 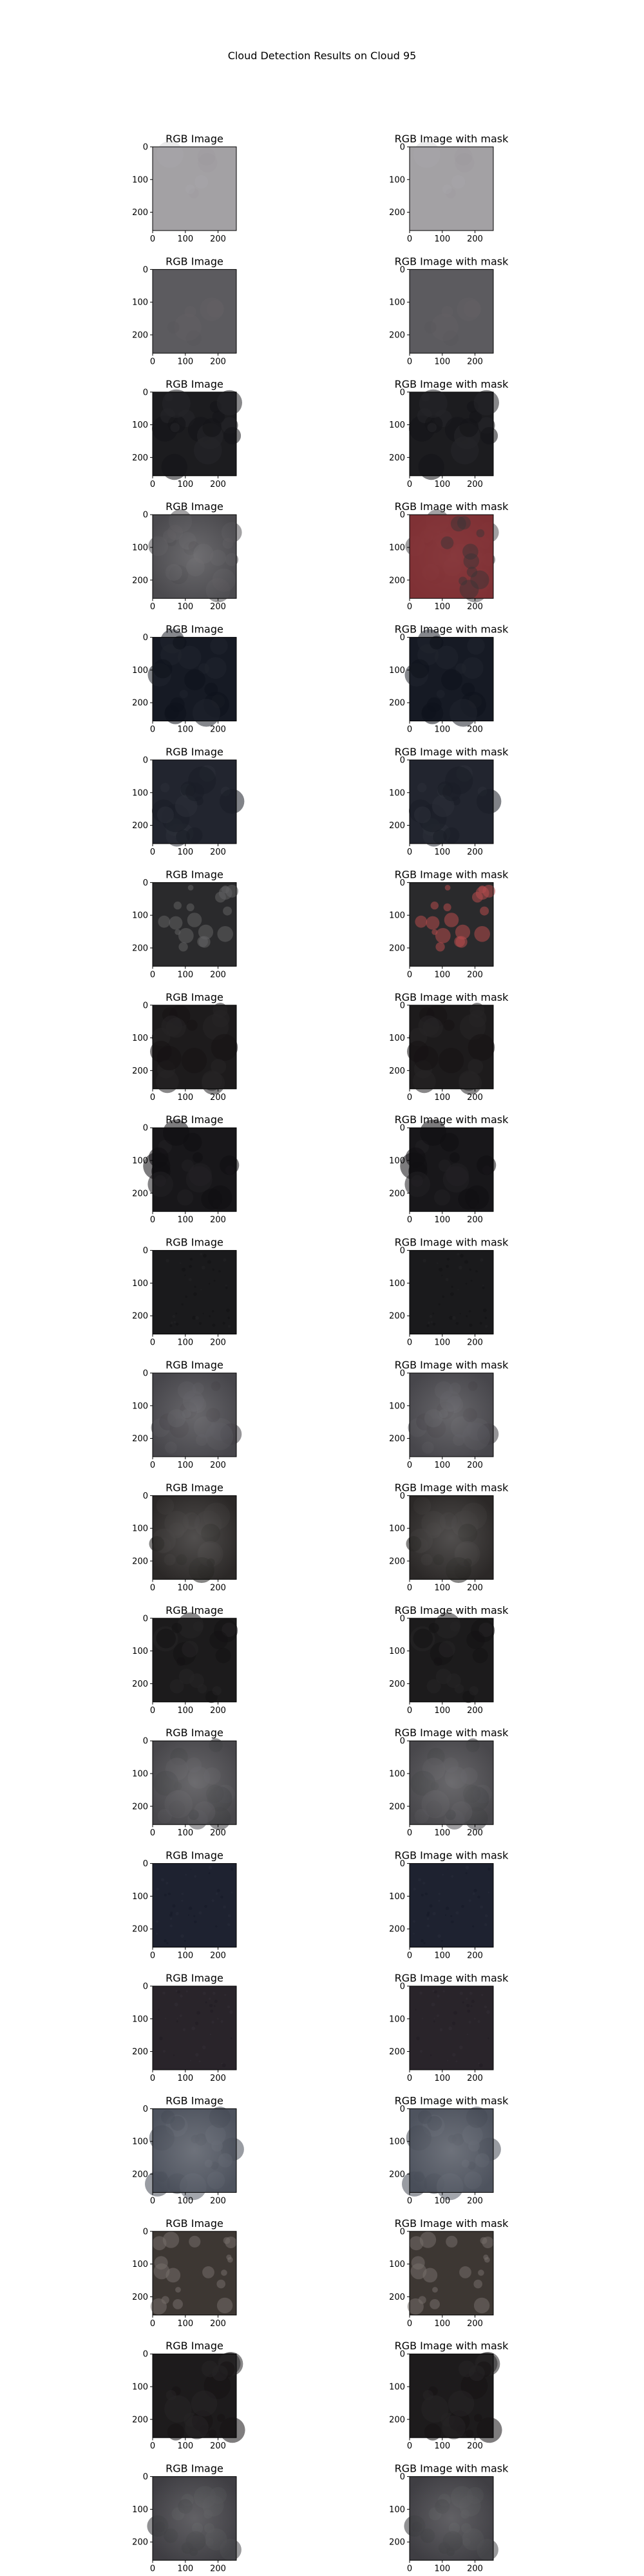 What do you see at coordinates (187, 556) in the screenshot?
I see `panel-rgb-4: RGB Image 0 100 200 0 100 200` at bounding box center [187, 556].